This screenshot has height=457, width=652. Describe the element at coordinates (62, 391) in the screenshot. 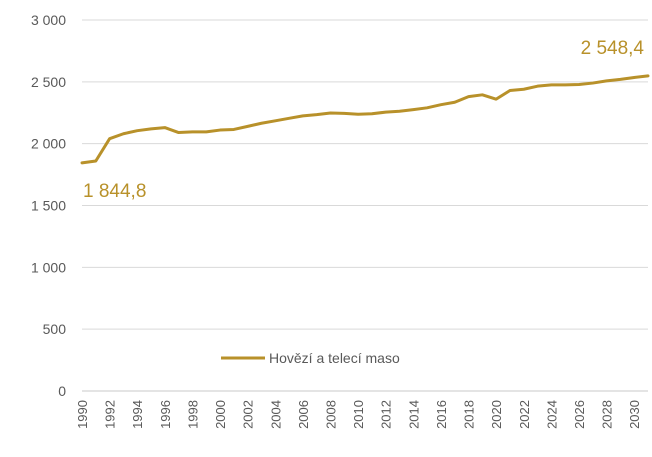

I see `y-tick-label: 0` at that location.